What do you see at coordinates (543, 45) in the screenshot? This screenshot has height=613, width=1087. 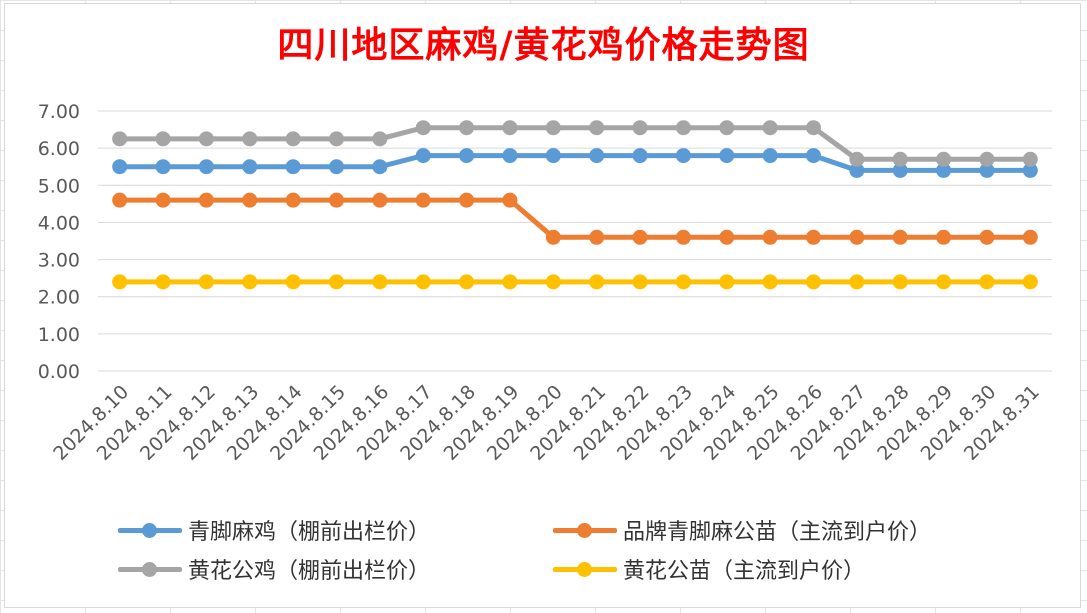 I see `chart-title: 四川地区麻鸡/黄花鸡价格走势图` at bounding box center [543, 45].